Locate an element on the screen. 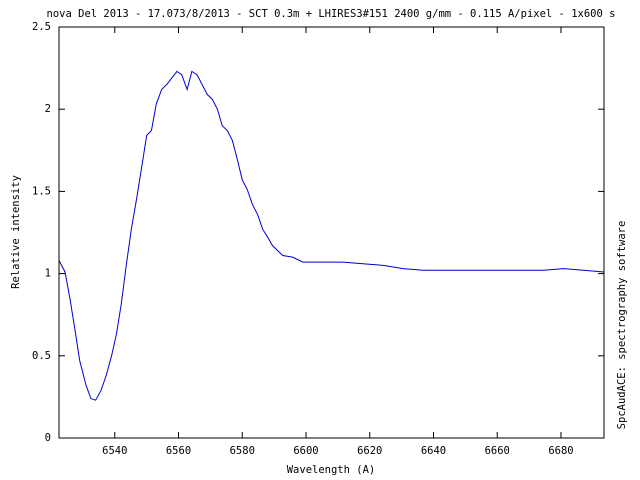 The image size is (640, 480). x-tick-label: 6540 is located at coordinates (114, 451).